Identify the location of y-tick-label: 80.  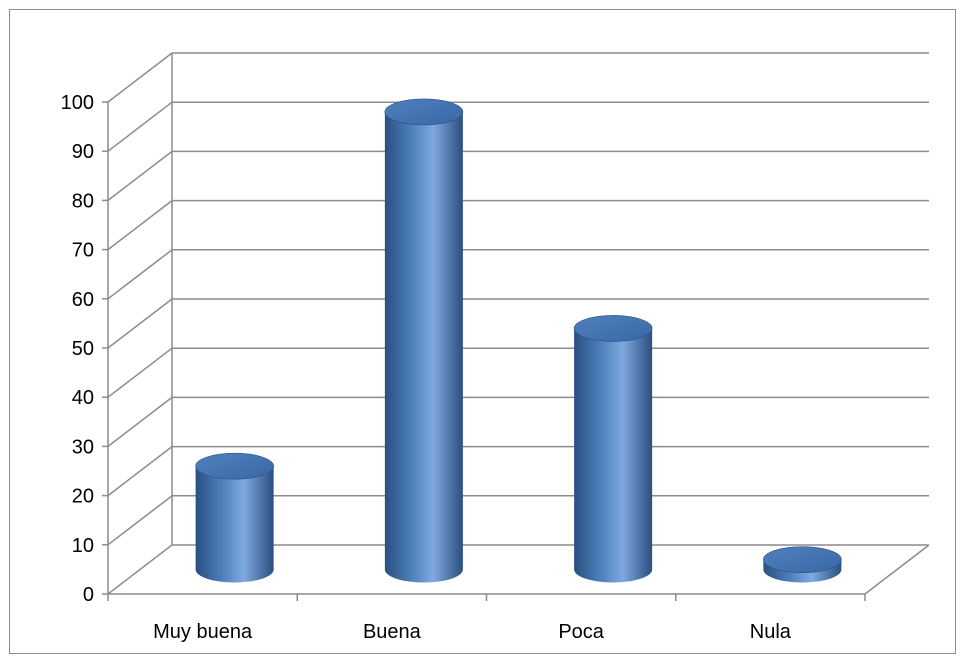
(83, 201).